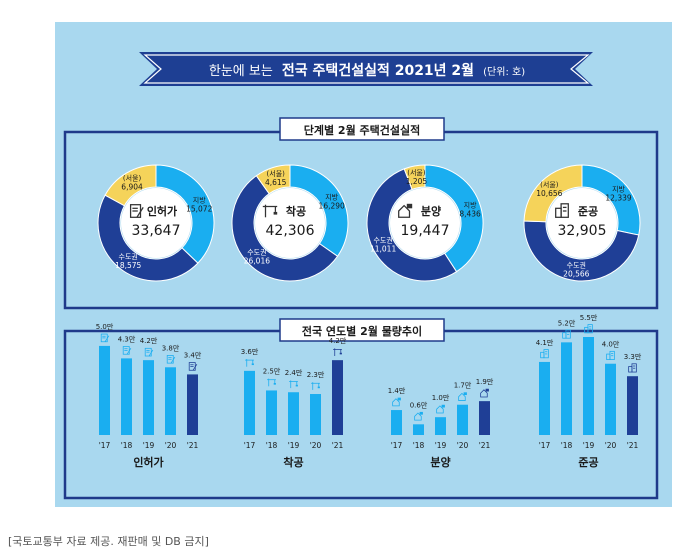 This screenshot has height=555, width=698. What do you see at coordinates (362, 331) in the screenshot?
I see `panel-bars-title: 전국 연도별 2월 물량추이` at bounding box center [362, 331].